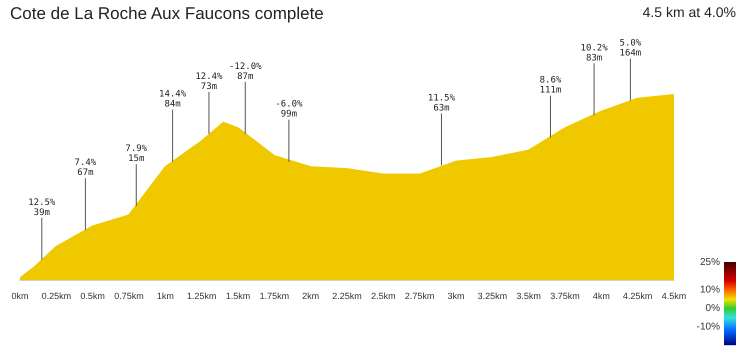 The height and width of the screenshot is (350, 744). I want to click on color-bar-label: 0%, so click(713, 308).